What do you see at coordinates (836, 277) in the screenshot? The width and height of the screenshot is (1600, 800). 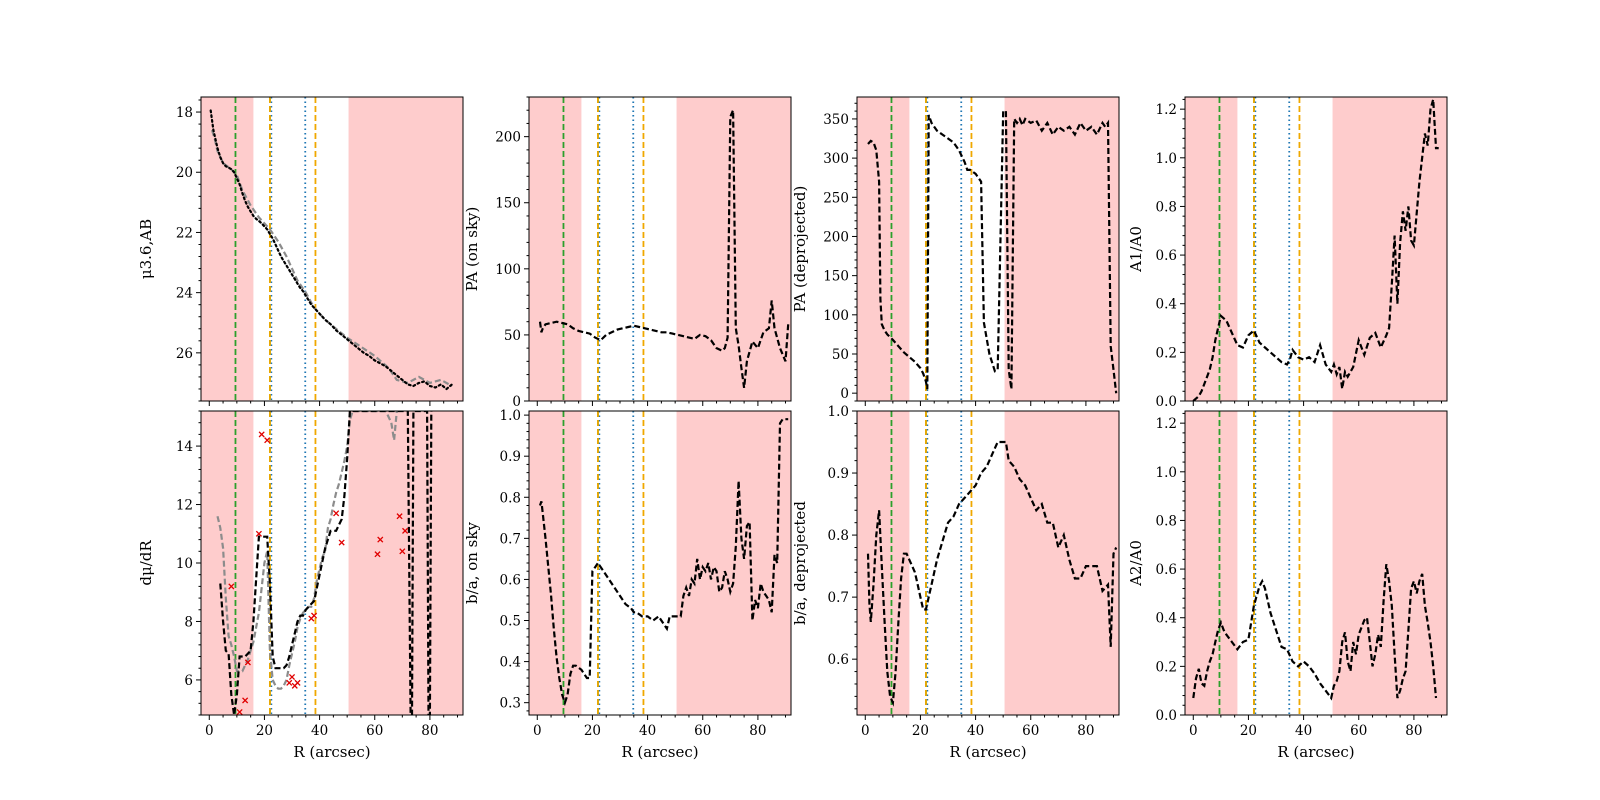 I see `y-tick-label: 150` at bounding box center [836, 277].